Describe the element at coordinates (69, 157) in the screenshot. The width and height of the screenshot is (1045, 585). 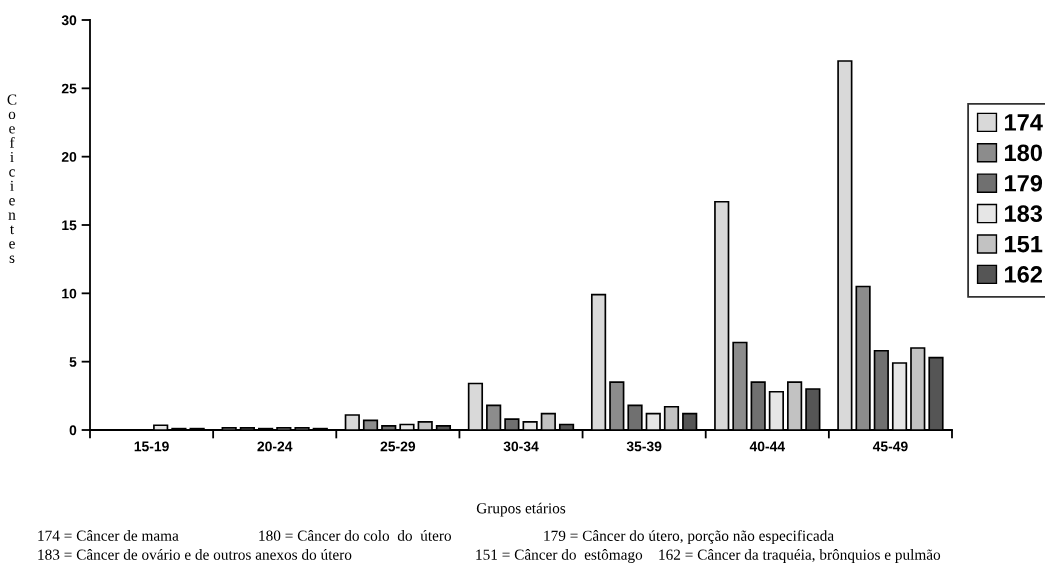
I see `y-tick-label: 20` at that location.